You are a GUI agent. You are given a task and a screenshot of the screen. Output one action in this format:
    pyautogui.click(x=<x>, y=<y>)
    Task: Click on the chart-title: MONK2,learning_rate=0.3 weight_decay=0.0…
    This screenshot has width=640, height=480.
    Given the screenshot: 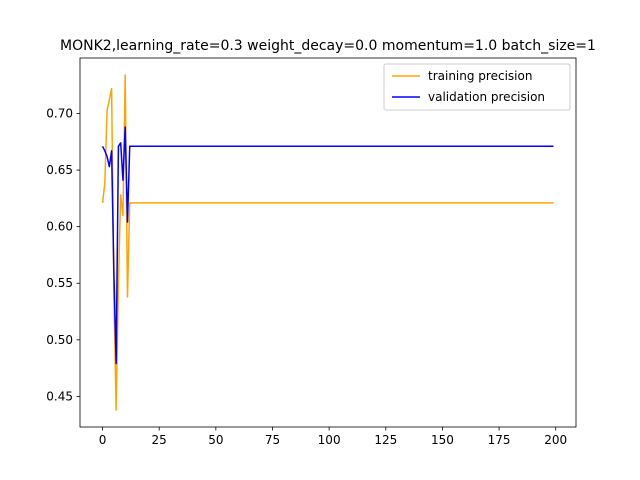 What is the action you would take?
    pyautogui.click(x=328, y=46)
    